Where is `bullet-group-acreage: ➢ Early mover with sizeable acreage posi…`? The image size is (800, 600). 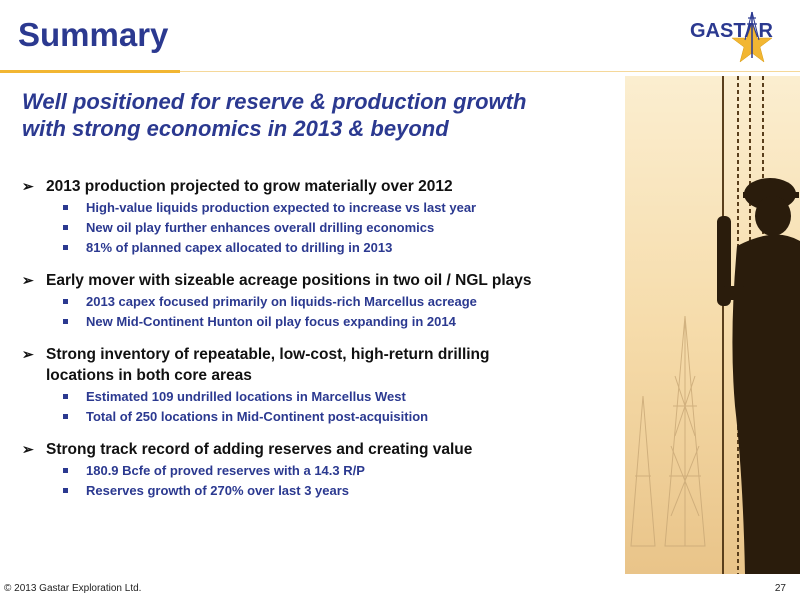
bullet-group-acreage: ➢ Early mover with sizeable acreage posi… is located at coordinates (322, 301).